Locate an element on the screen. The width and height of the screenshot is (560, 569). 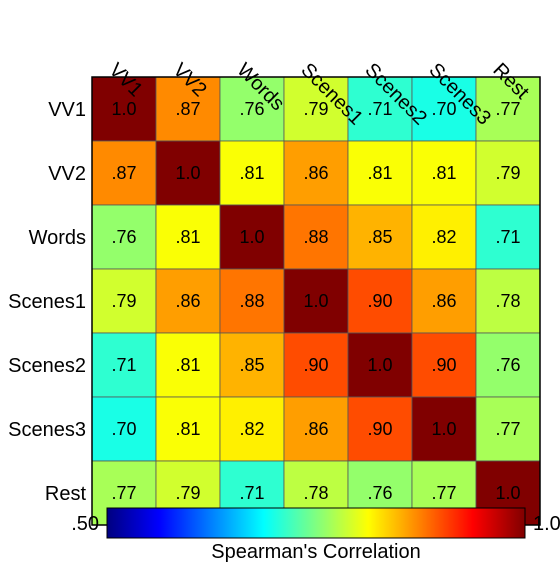
colorbar-min-label: .50 is located at coordinates (85, 524).